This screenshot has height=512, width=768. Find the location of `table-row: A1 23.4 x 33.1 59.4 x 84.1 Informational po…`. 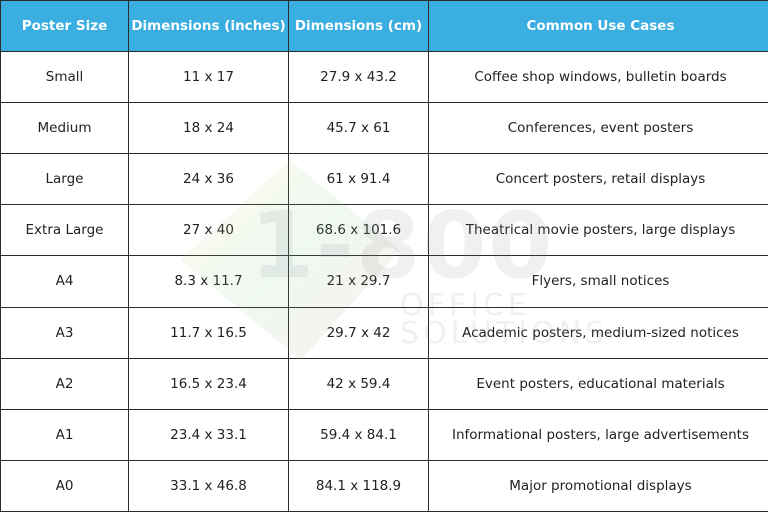

table-row: A1 23.4 x 33.1 59.4 x 84.1 Informational po… is located at coordinates (384, 434).